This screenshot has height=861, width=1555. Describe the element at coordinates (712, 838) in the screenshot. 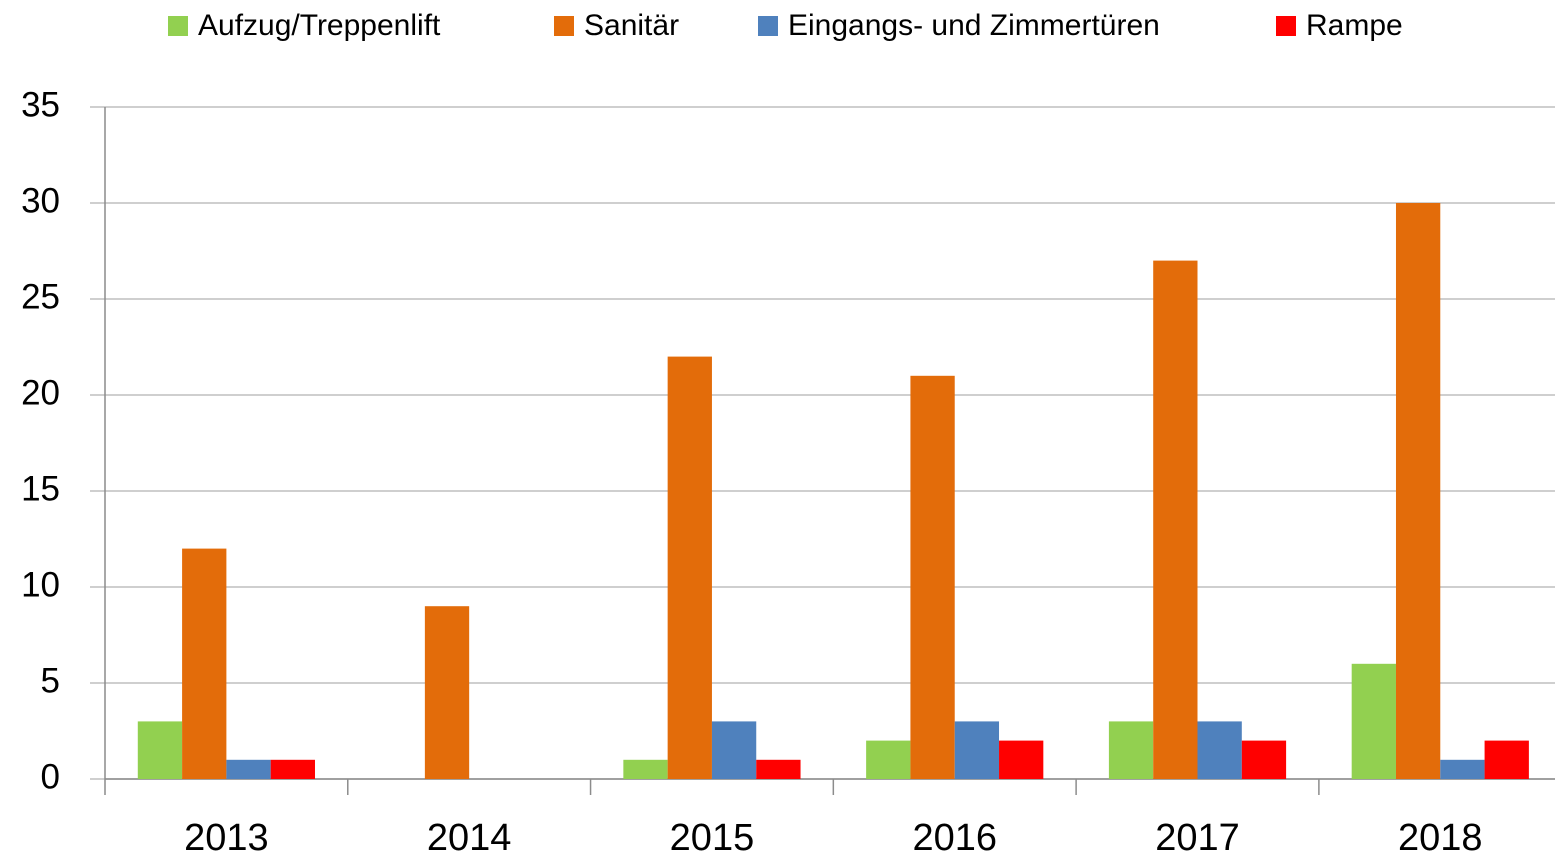

I see `x-tick-label: 2015` at that location.